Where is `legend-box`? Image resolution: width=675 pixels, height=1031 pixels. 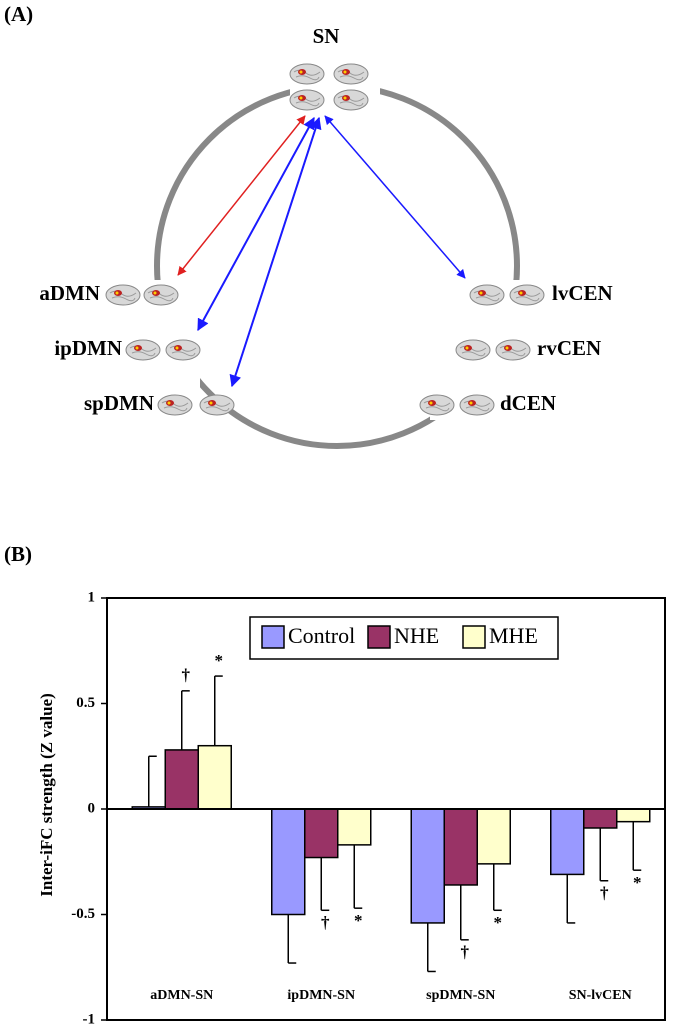 legend-box is located at coordinates (404, 638).